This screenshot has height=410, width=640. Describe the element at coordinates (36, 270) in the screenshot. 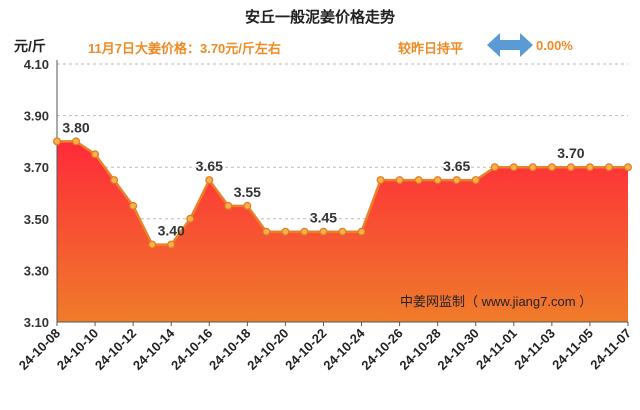

I see `y-tick-label: 3.30` at that location.